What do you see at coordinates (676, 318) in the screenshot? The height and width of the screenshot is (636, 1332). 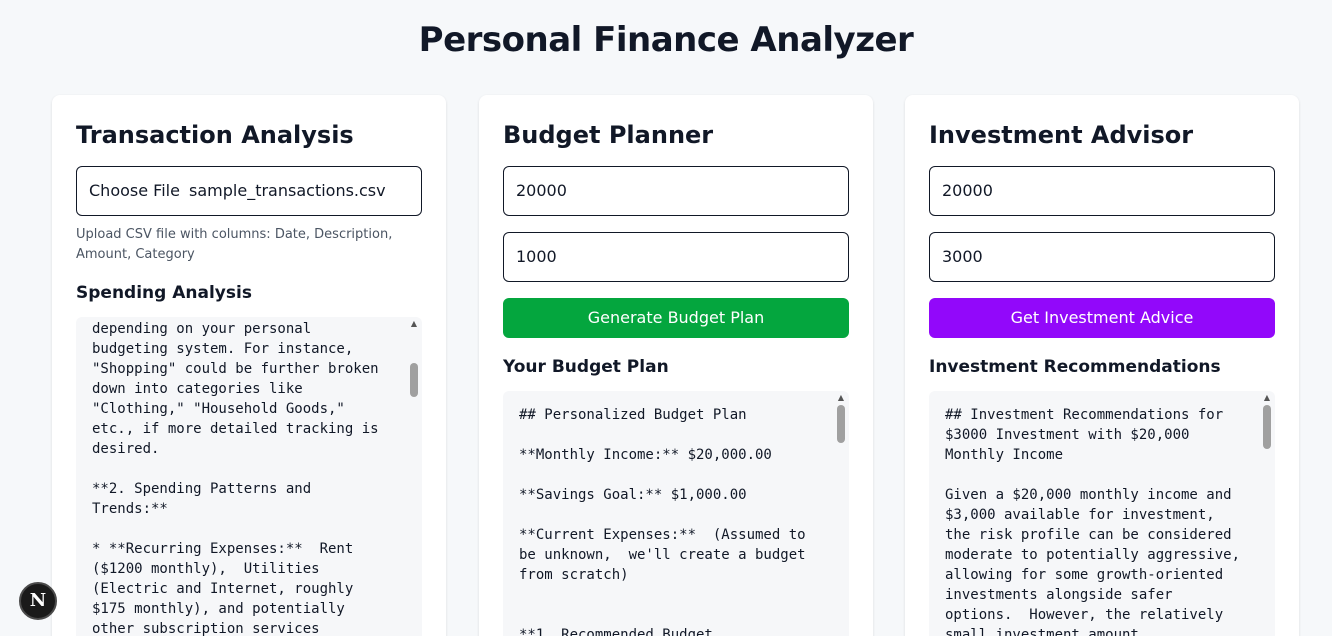 I see `generate-budget-plan-button: Generate Budget Plan` at bounding box center [676, 318].